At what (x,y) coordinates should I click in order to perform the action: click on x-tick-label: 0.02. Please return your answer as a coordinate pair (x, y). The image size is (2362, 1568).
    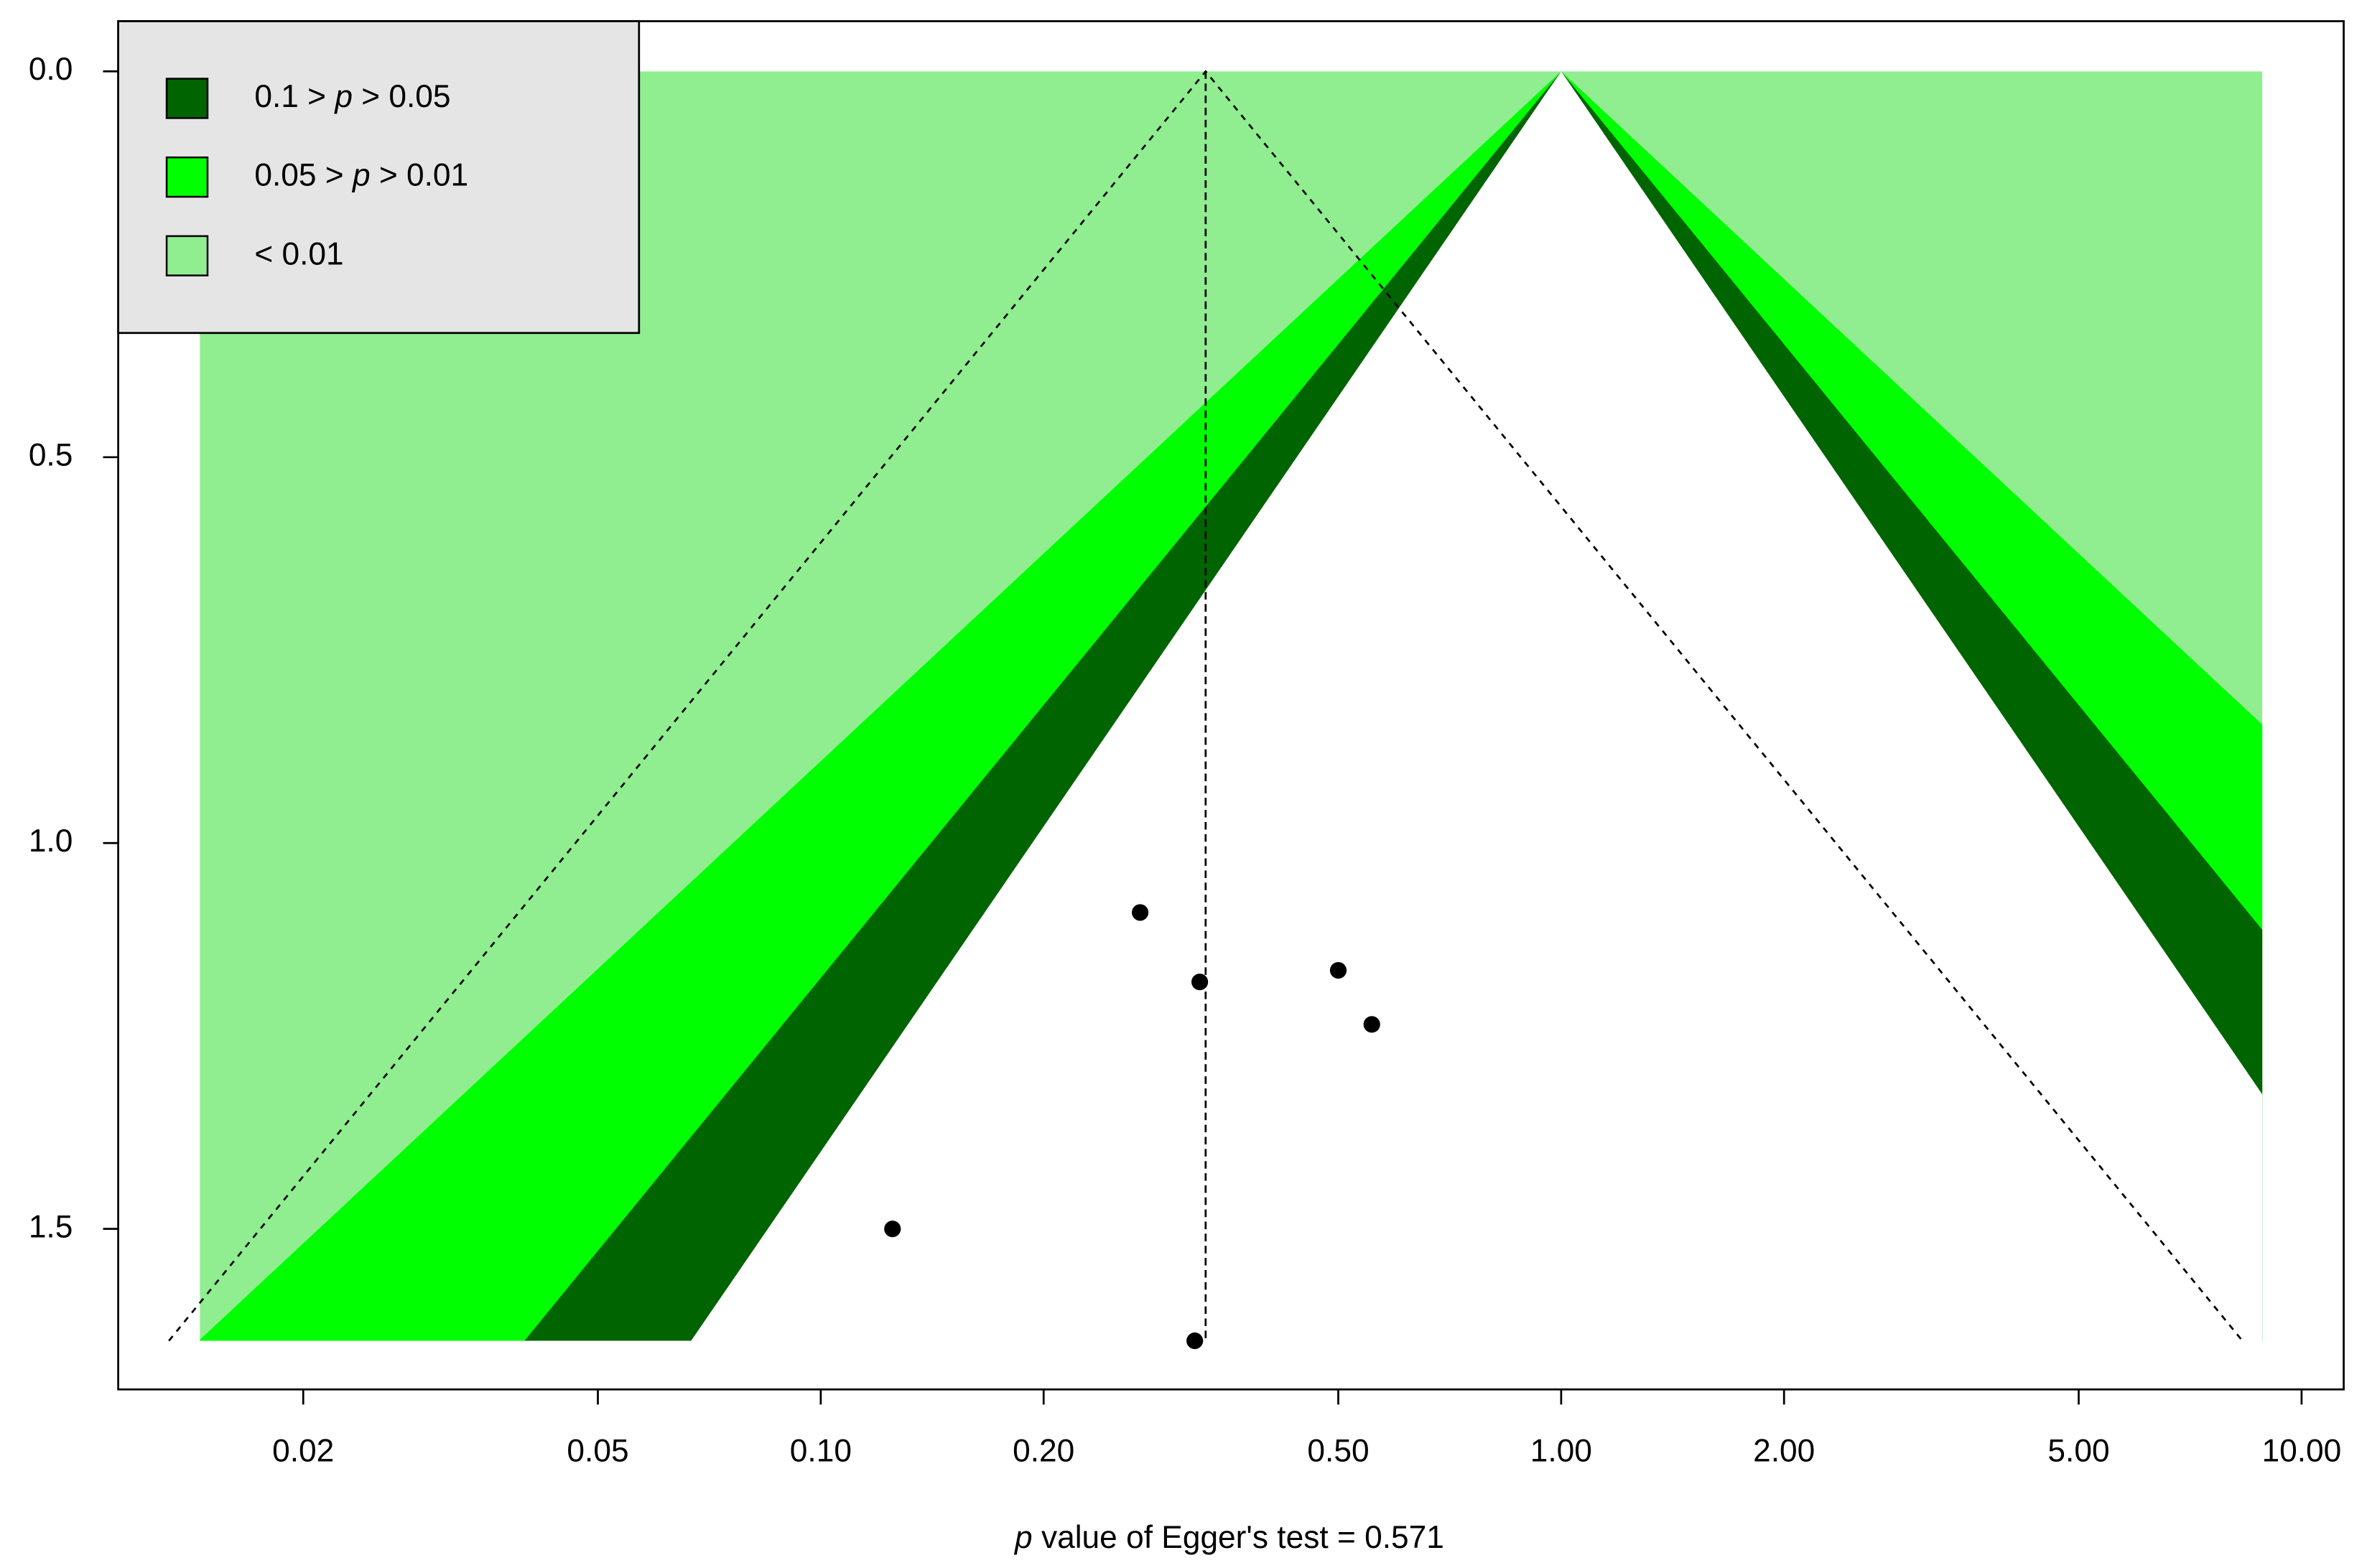
    Looking at the image, I should click on (303, 1450).